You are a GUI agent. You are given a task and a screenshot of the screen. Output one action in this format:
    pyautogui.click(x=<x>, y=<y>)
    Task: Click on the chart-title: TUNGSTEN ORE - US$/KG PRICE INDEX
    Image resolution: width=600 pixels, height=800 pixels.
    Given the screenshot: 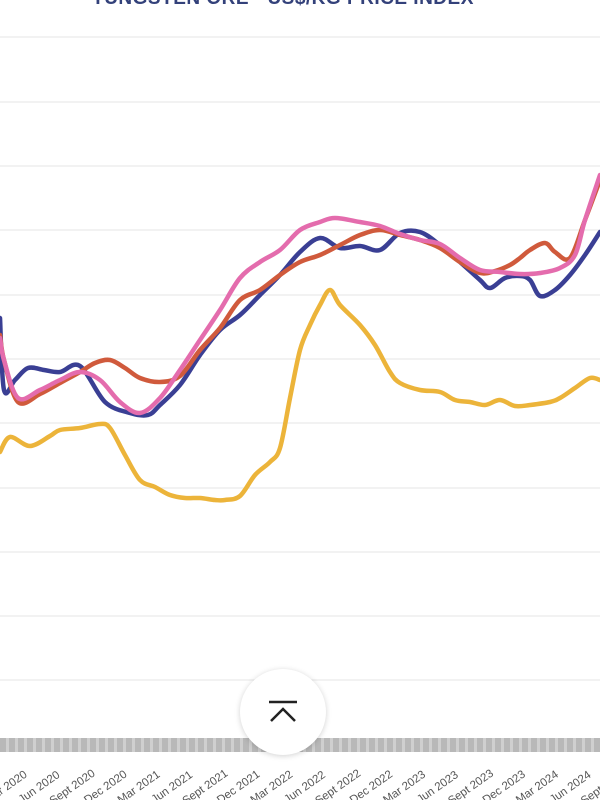 What is the action you would take?
    pyautogui.click(x=283, y=4)
    